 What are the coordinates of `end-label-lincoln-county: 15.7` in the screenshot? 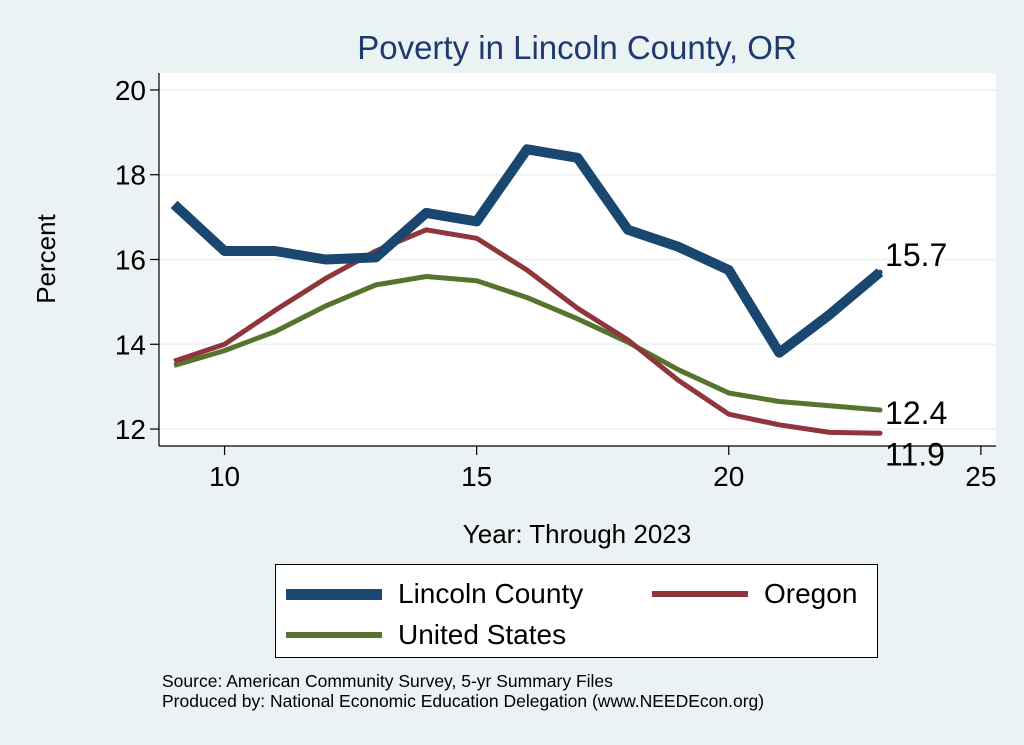 It's located at (916, 255).